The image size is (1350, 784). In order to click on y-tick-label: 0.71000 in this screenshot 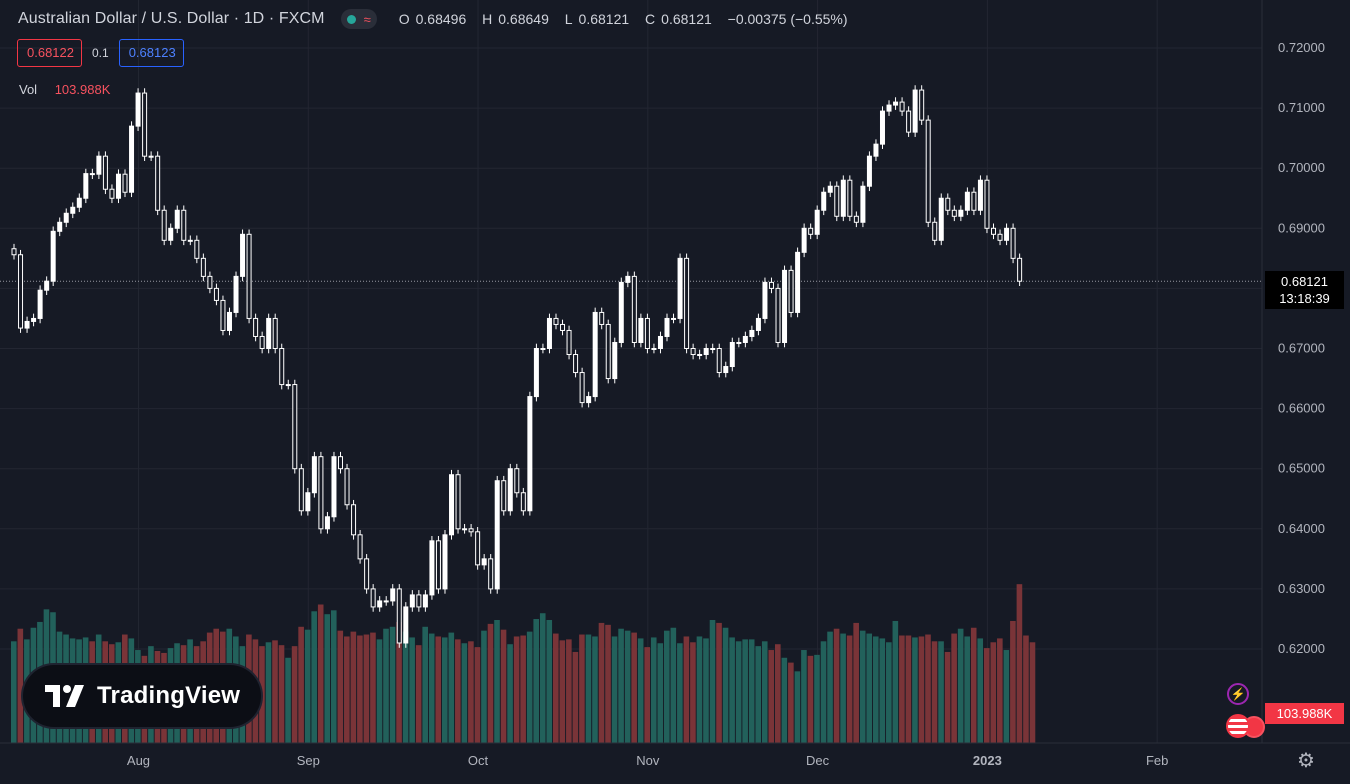, I will do `click(1301, 107)`.